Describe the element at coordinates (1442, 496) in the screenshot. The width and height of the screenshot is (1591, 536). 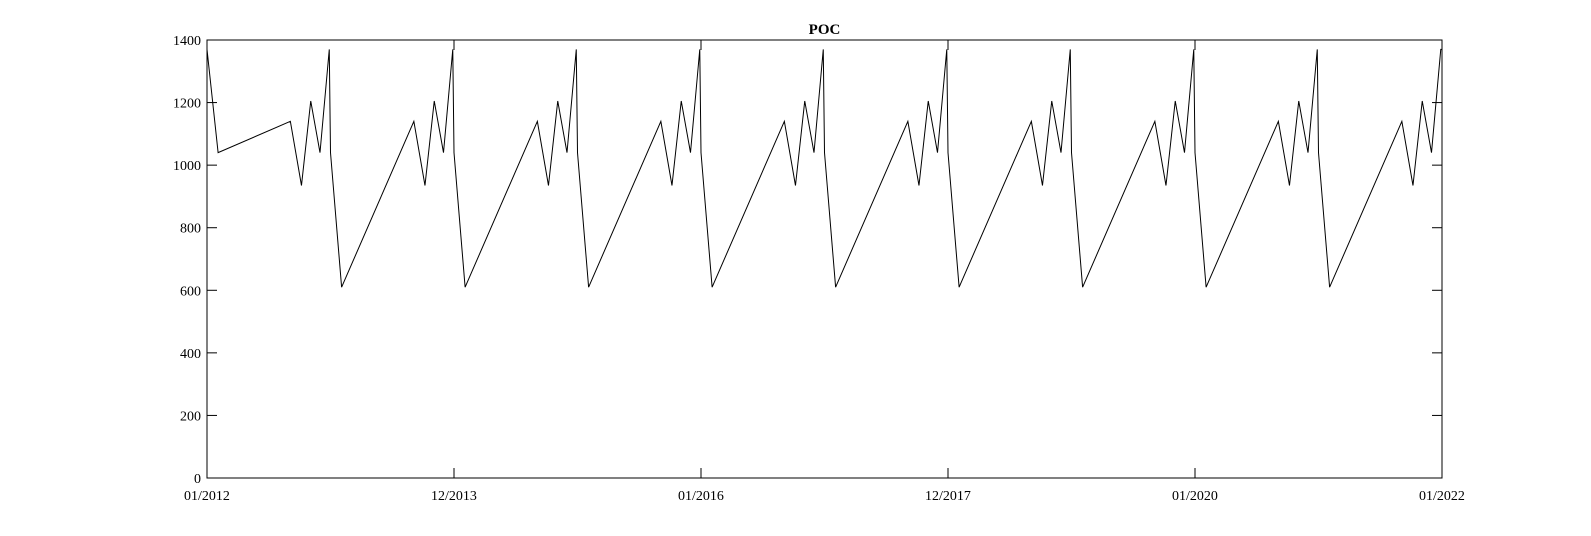
I see `x-tick-label: 01/2022` at that location.